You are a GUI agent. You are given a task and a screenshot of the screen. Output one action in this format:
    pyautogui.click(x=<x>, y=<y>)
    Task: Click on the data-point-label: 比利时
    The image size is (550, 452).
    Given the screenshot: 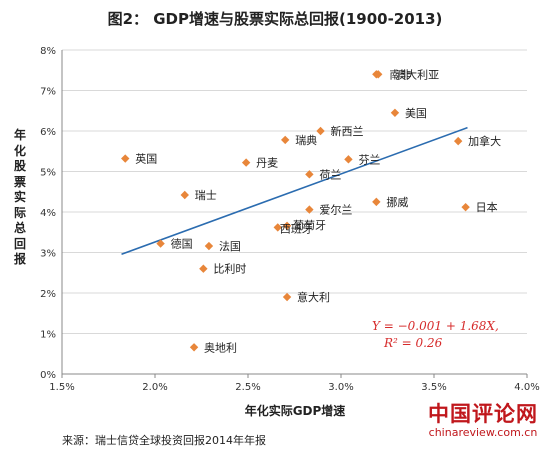 What is the action you would take?
    pyautogui.click(x=229, y=269)
    